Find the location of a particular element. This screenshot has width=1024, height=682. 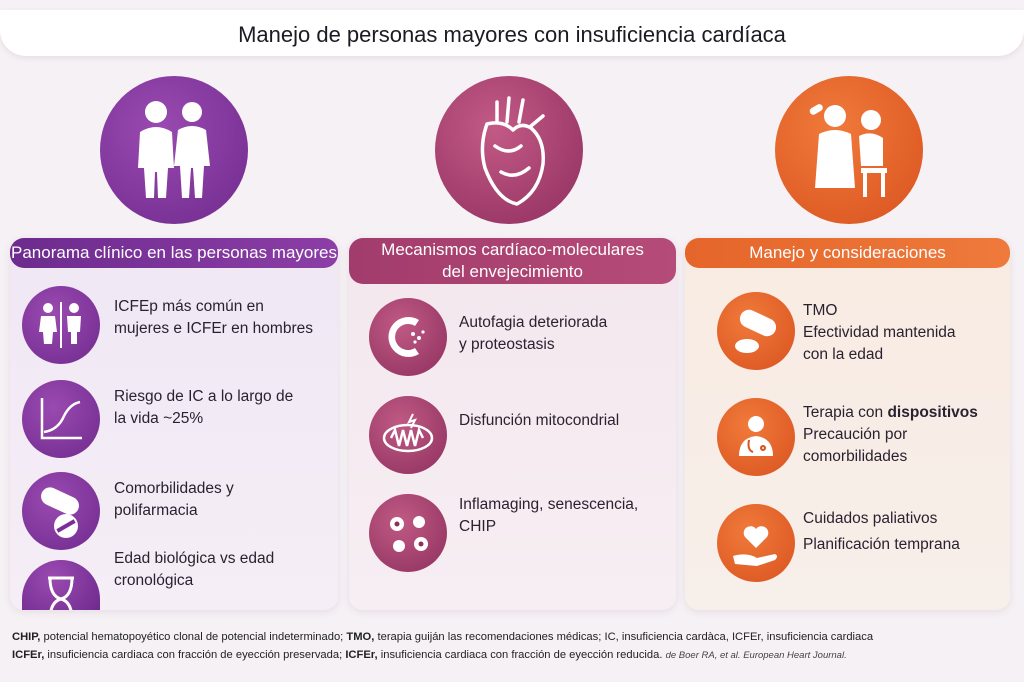

pills-icon is located at coordinates (61, 511).